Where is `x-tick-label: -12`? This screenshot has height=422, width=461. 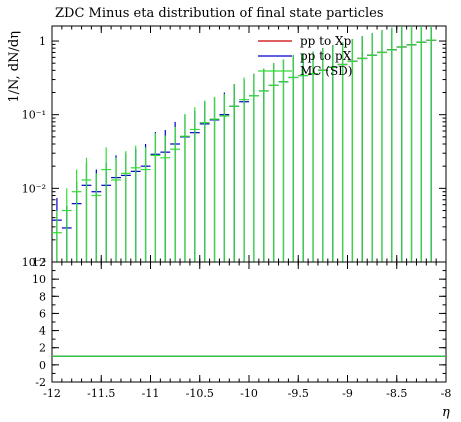
x-tick-label: -12 is located at coordinates (52, 393).